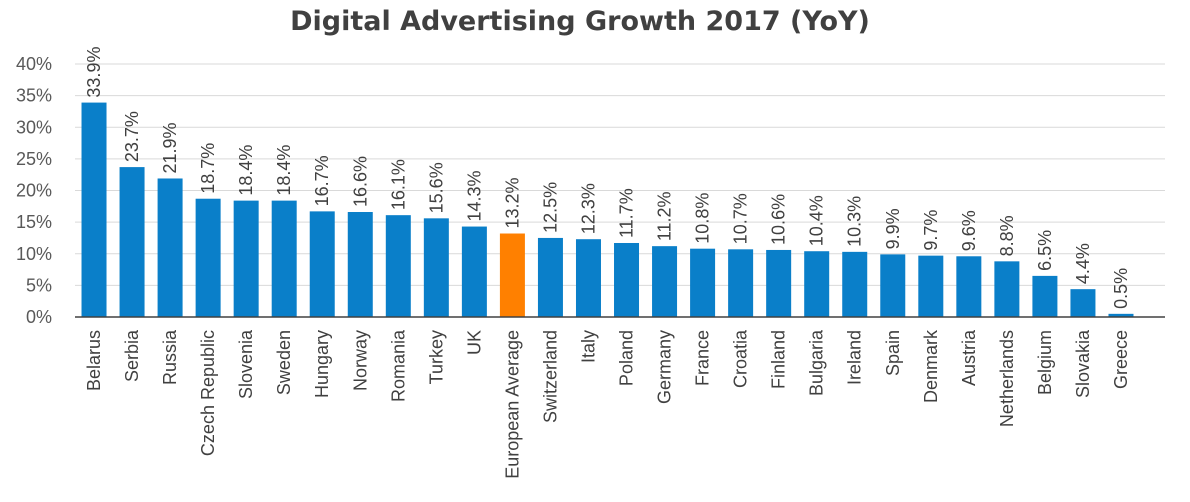 The width and height of the screenshot is (1190, 502). What do you see at coordinates (1121, 359) in the screenshot?
I see `x-category-label: Greece` at bounding box center [1121, 359].